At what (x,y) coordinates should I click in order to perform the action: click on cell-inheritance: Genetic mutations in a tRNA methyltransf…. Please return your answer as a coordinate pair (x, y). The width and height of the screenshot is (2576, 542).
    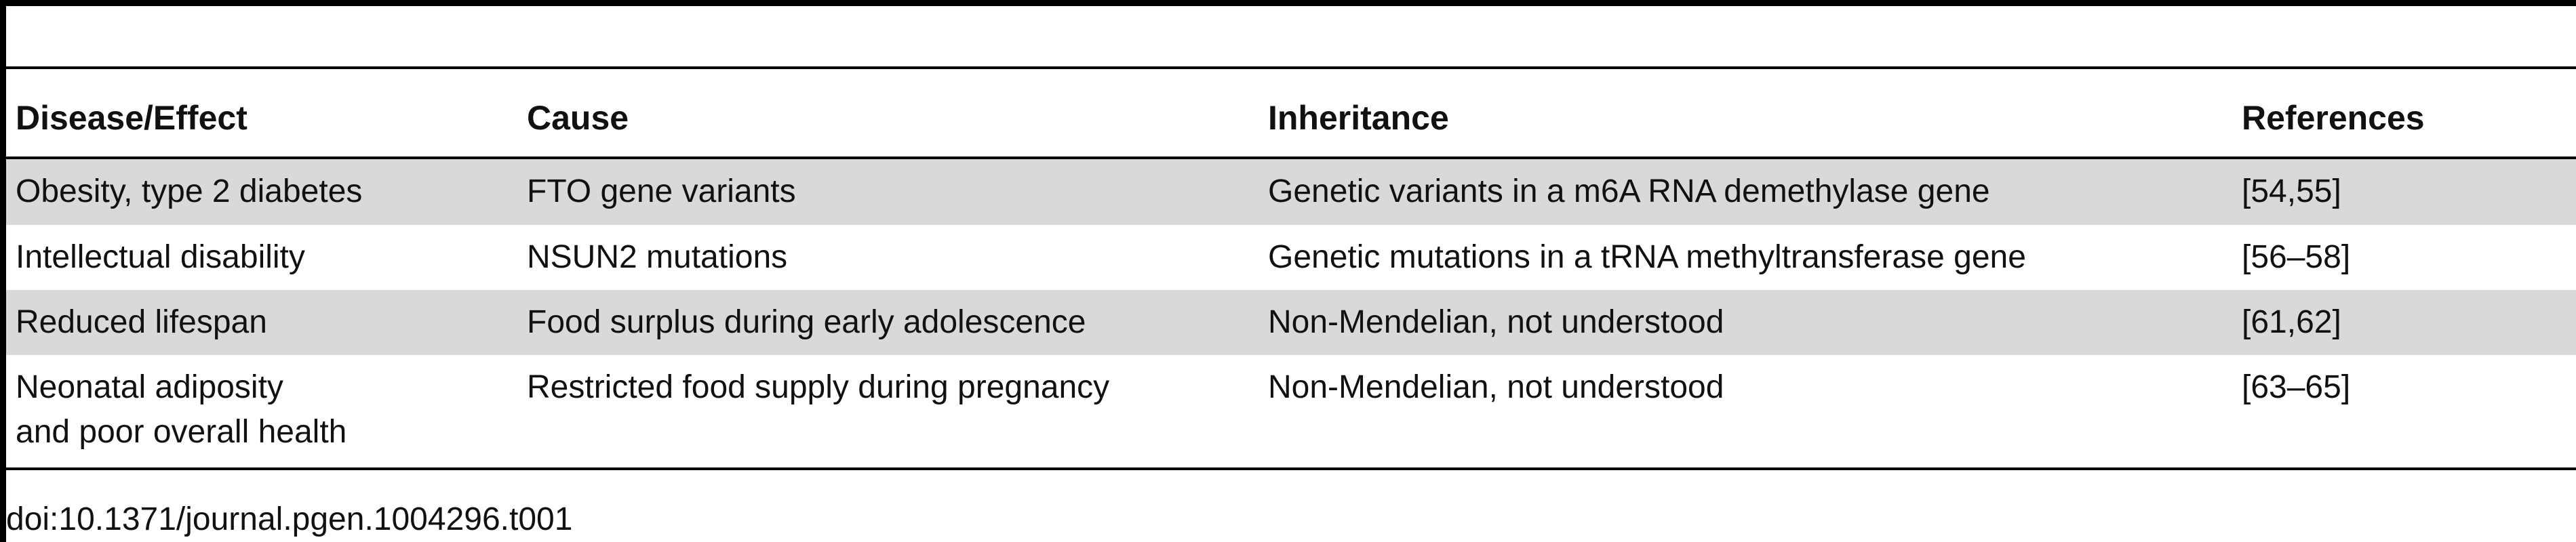
    Looking at the image, I should click on (1647, 257).